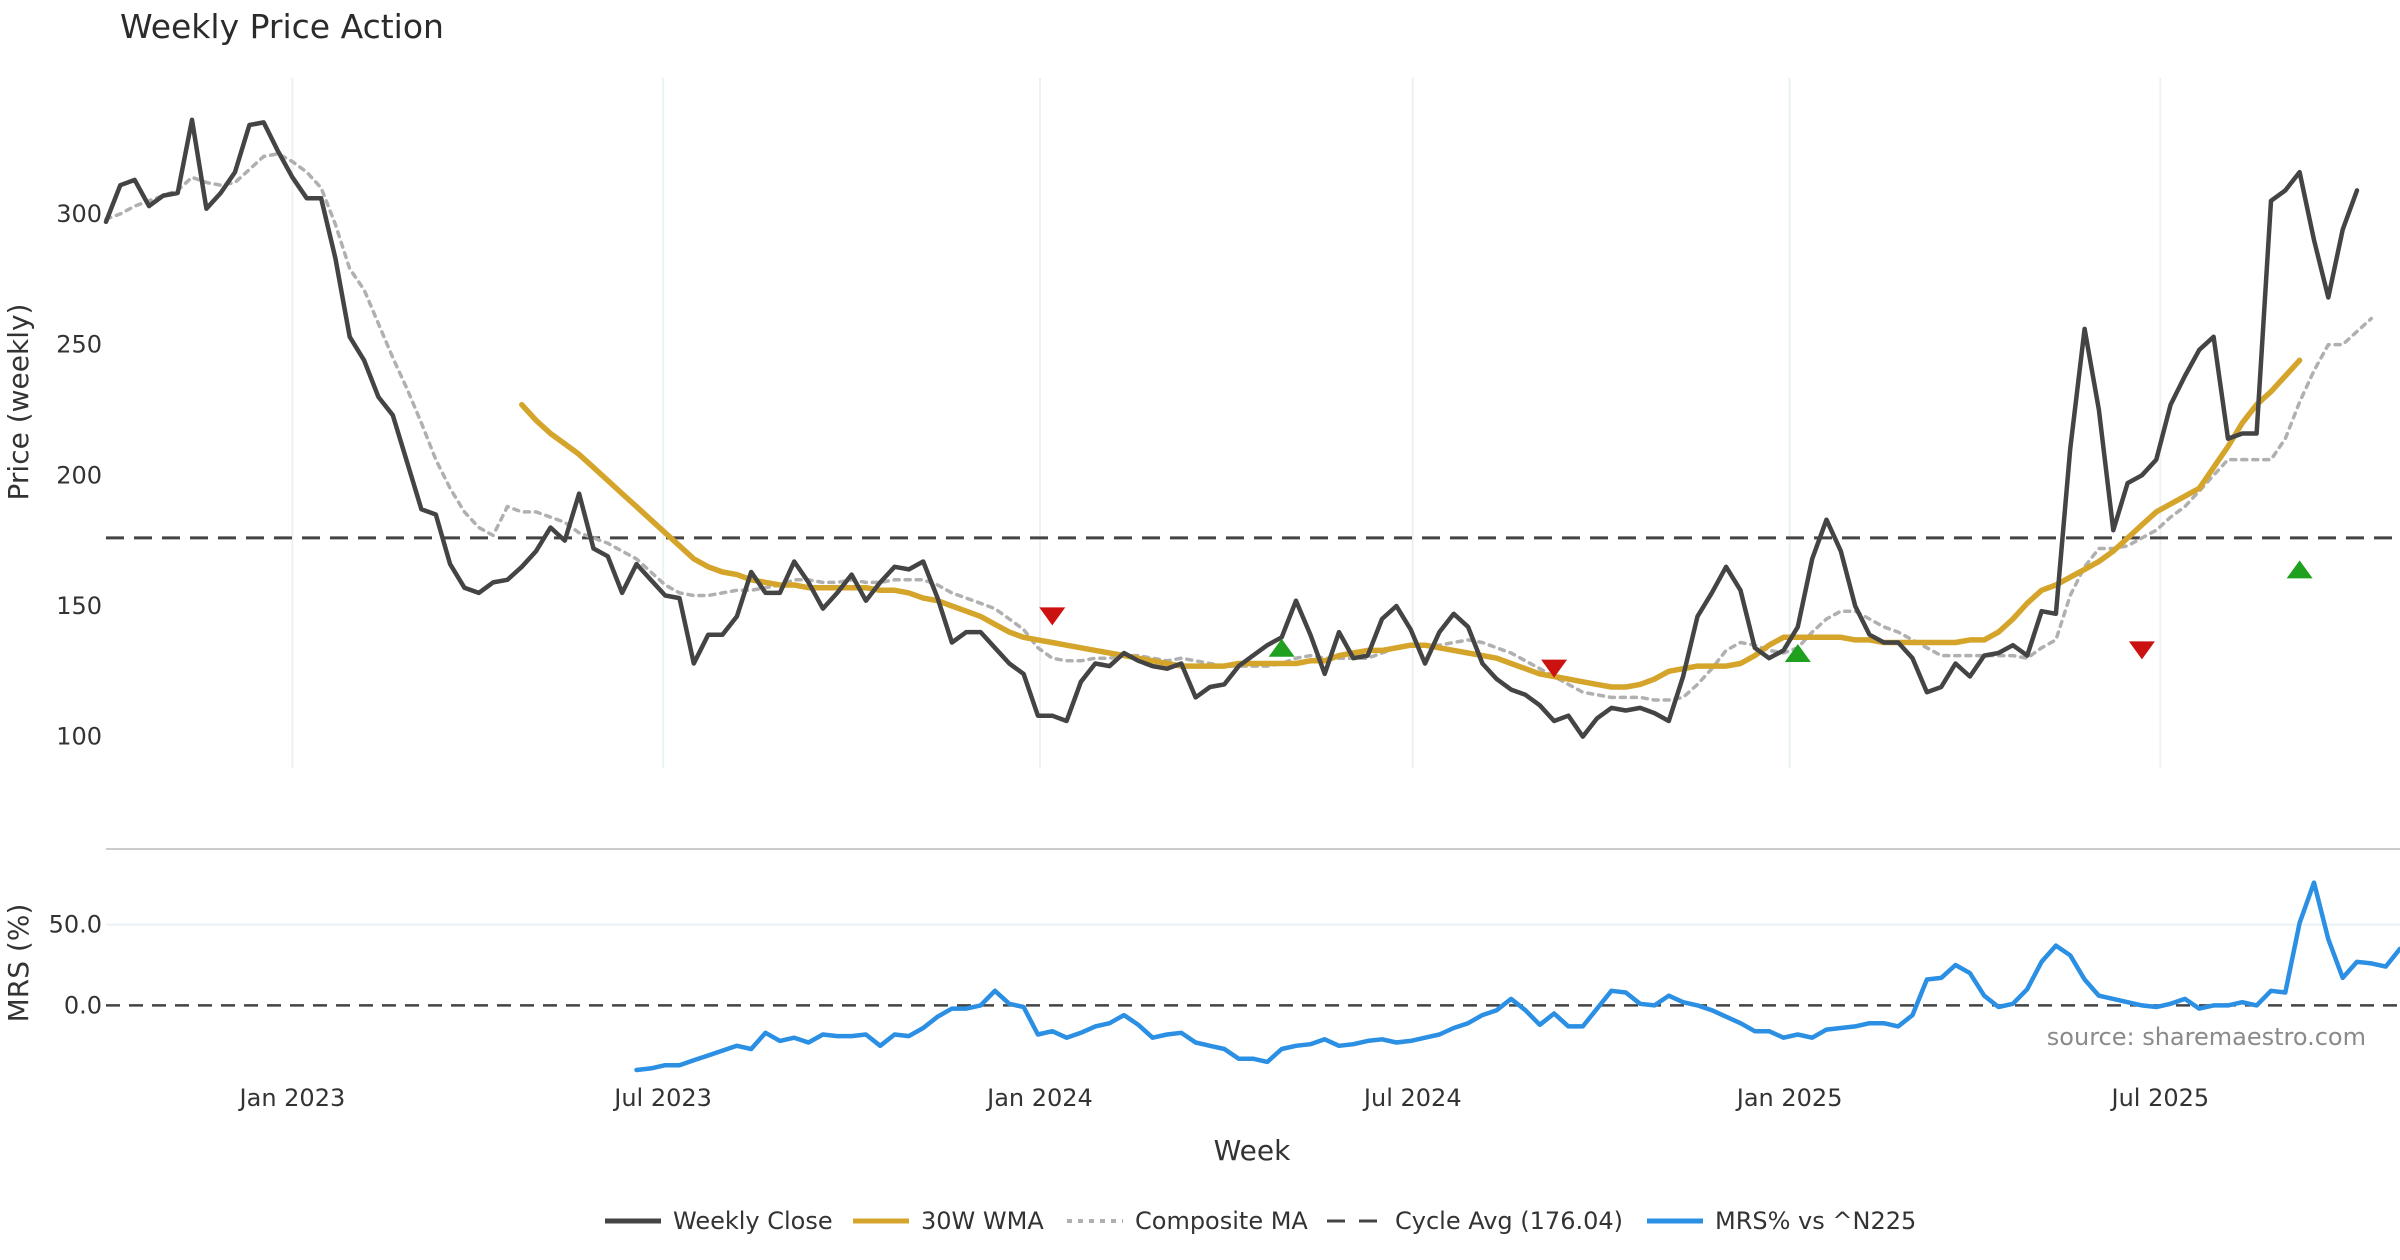  What do you see at coordinates (1221, 1221) in the screenshot?
I see `legend-label: Composite MA` at bounding box center [1221, 1221].